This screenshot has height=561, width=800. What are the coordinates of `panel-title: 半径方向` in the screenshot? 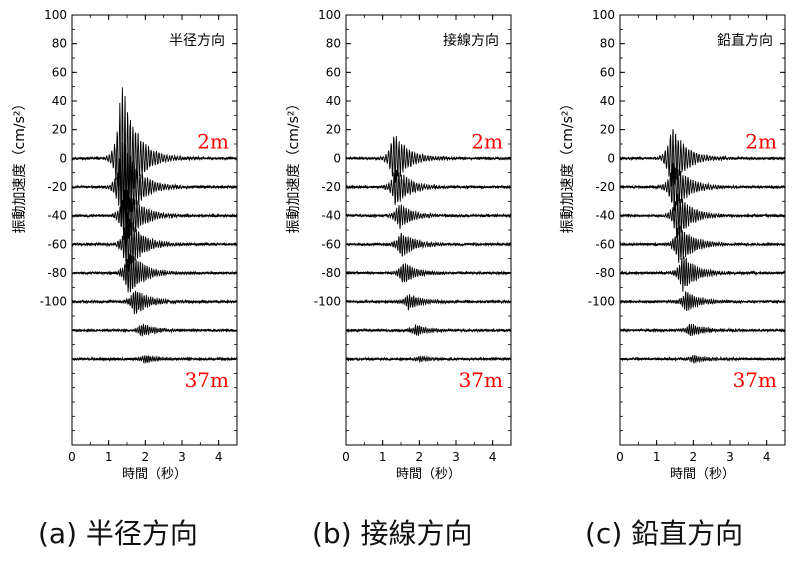 It's located at (197, 41).